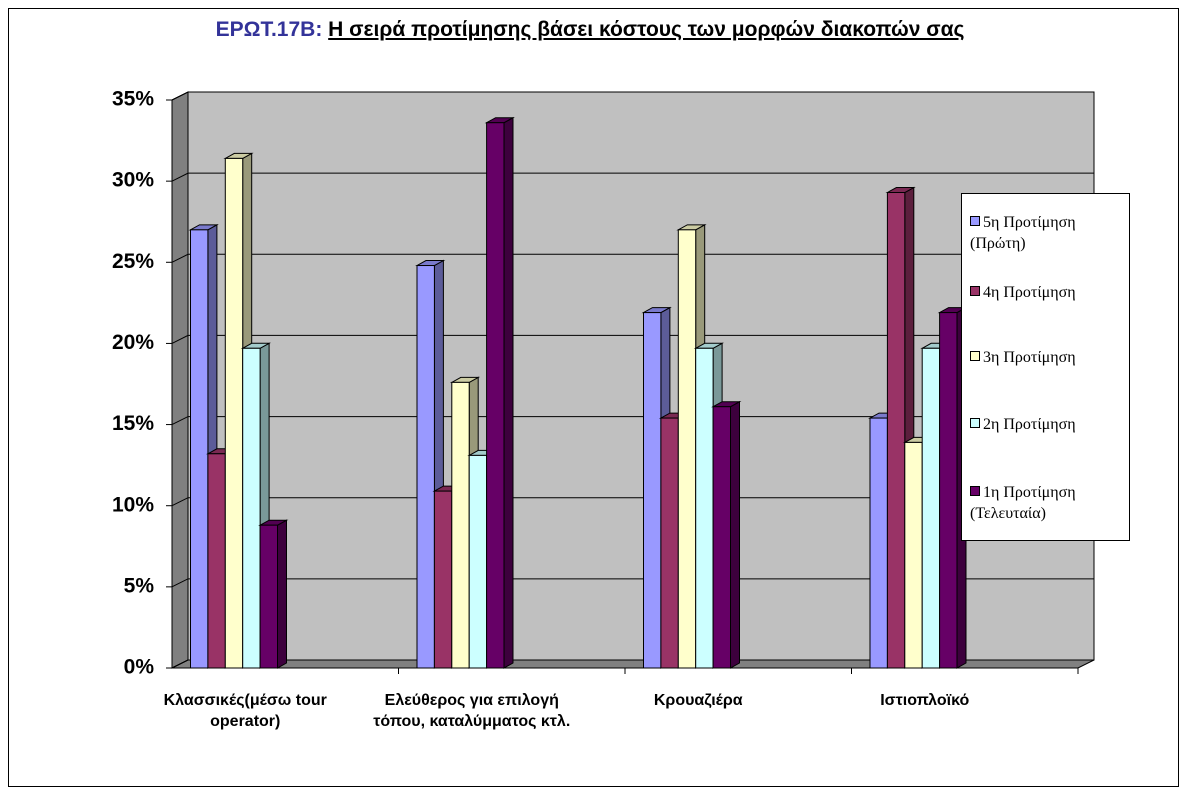 Image resolution: width=1189 pixels, height=796 pixels. Describe the element at coordinates (133, 180) in the screenshot. I see `y-tick-label: 30%` at that location.